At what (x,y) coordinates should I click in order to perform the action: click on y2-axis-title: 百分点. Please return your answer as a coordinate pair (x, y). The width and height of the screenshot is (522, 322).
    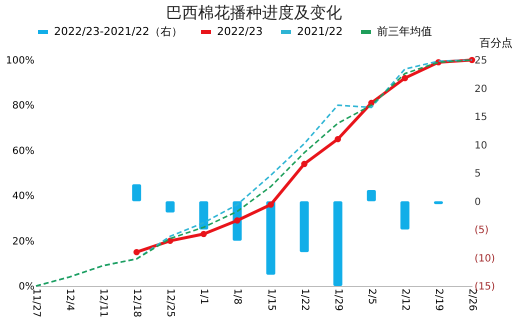
    Looking at the image, I should click on (496, 43).